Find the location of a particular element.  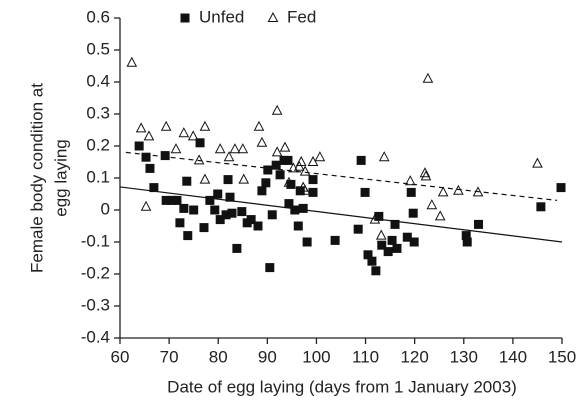

y-tick-label: 0.2 is located at coordinates (98, 144).